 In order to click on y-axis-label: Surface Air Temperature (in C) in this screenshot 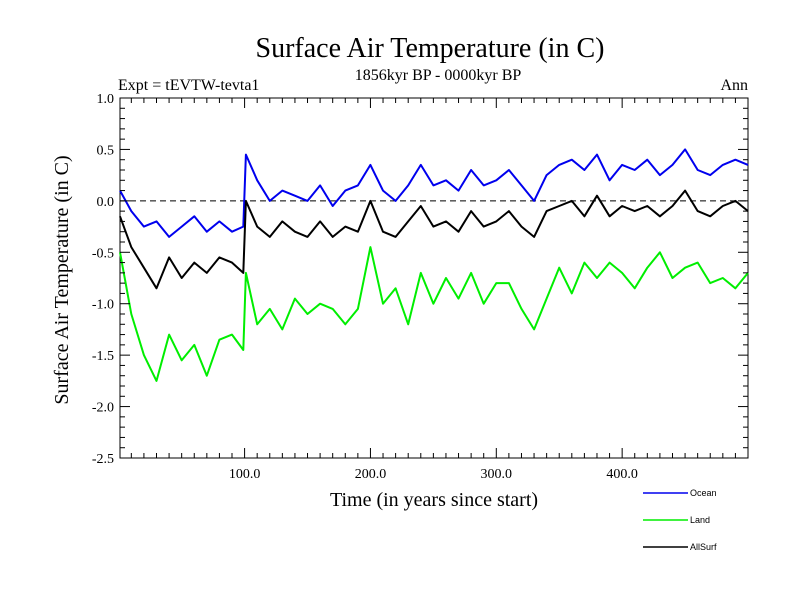, I will do `click(62, 279)`.